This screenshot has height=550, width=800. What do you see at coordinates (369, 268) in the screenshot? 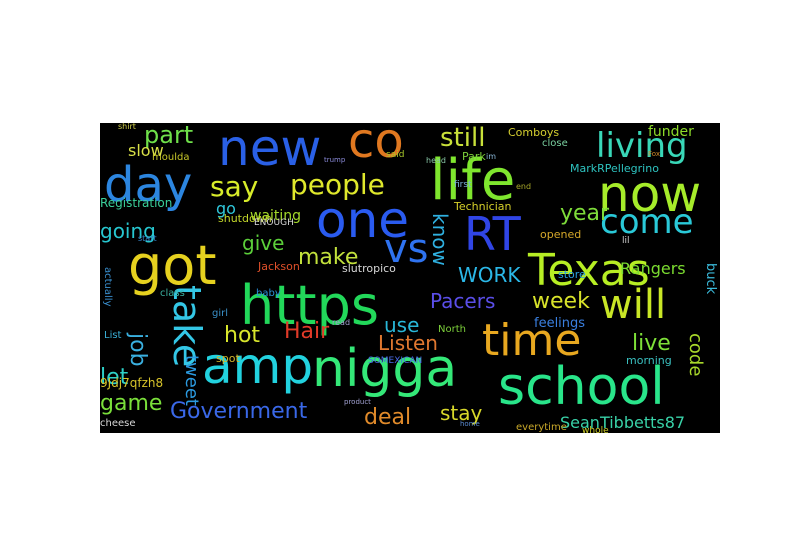
I see `word: slutropico` at bounding box center [369, 268].